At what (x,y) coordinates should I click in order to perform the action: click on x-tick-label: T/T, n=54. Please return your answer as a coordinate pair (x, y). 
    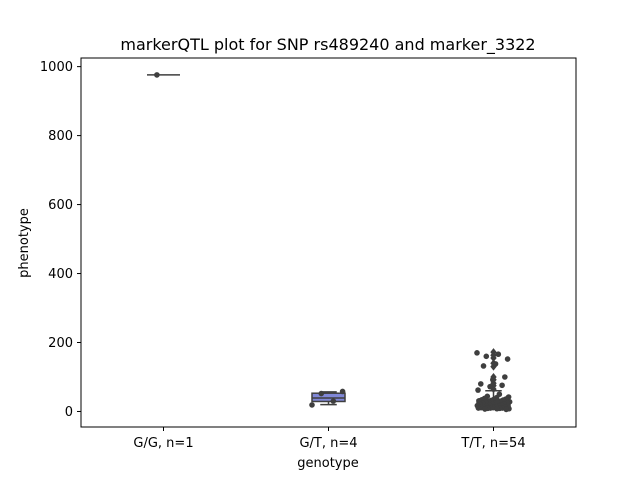
    Looking at the image, I should click on (492, 443).